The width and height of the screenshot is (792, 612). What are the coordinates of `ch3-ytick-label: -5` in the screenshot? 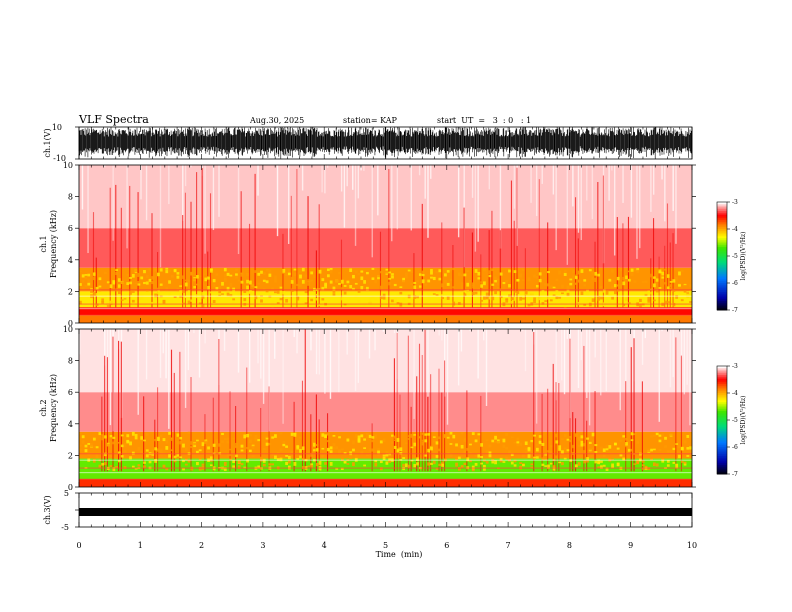 It's located at (65, 527).